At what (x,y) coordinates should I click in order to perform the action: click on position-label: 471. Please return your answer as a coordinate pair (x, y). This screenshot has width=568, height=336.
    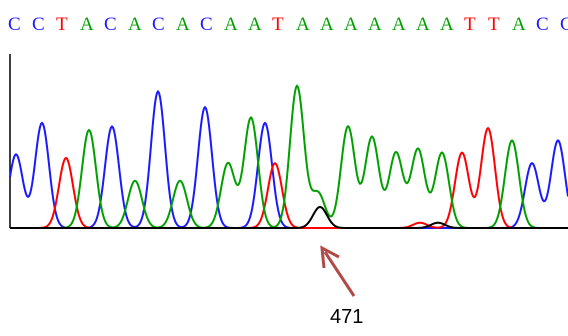
    Looking at the image, I should click on (347, 317).